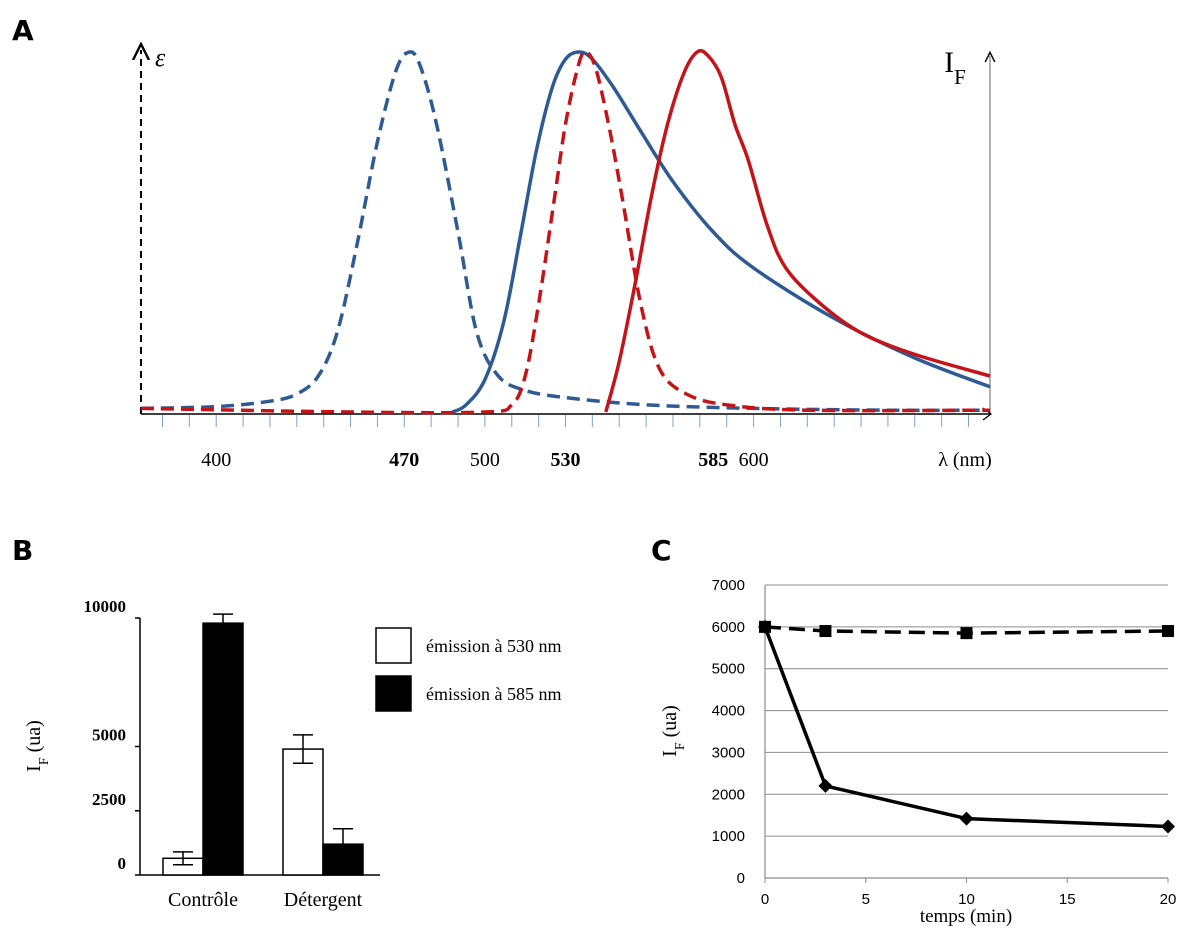 The height and width of the screenshot is (947, 1182). Describe the element at coordinates (216, 460) in the screenshot. I see `x-tick-label: 400` at that location.